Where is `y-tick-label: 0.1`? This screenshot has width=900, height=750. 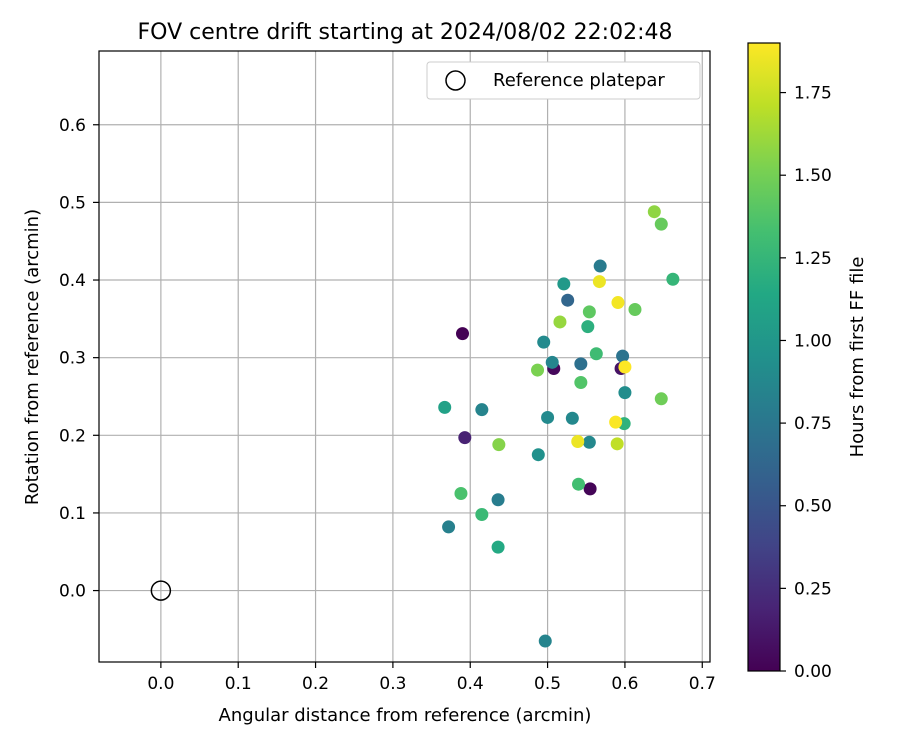
y-tick-label: 0.1 is located at coordinates (72, 514).